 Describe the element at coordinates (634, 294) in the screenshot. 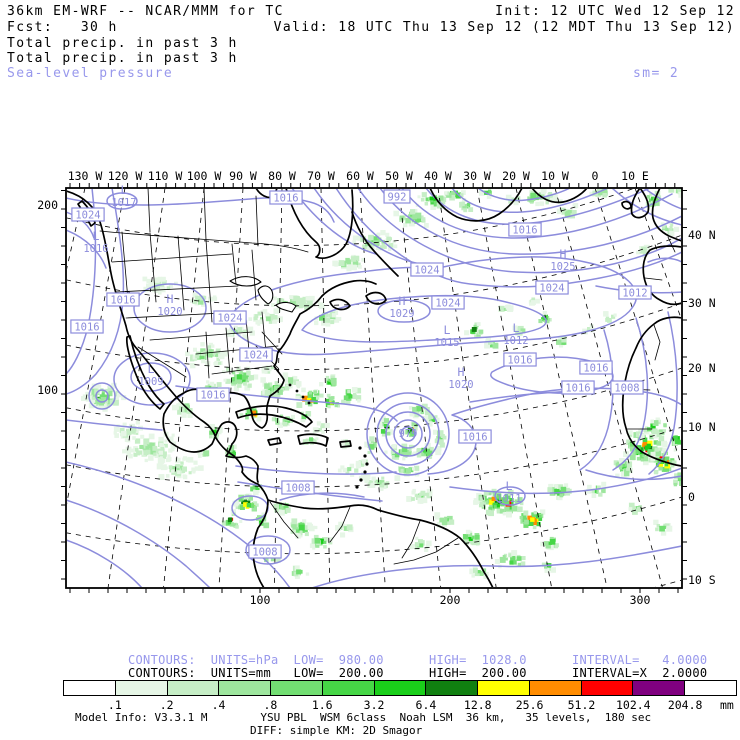

I see `isobar-label: 1012` at that location.